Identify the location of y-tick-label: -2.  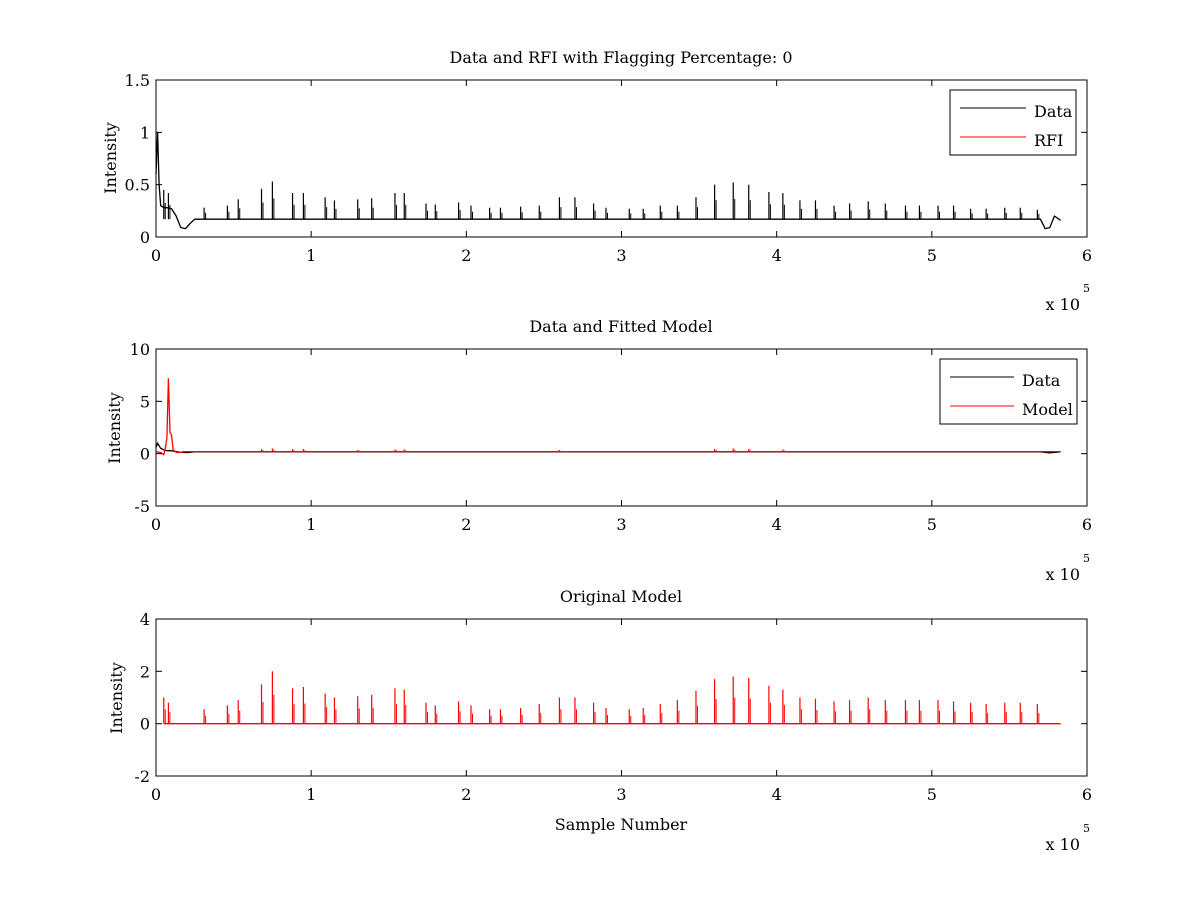
(142, 776).